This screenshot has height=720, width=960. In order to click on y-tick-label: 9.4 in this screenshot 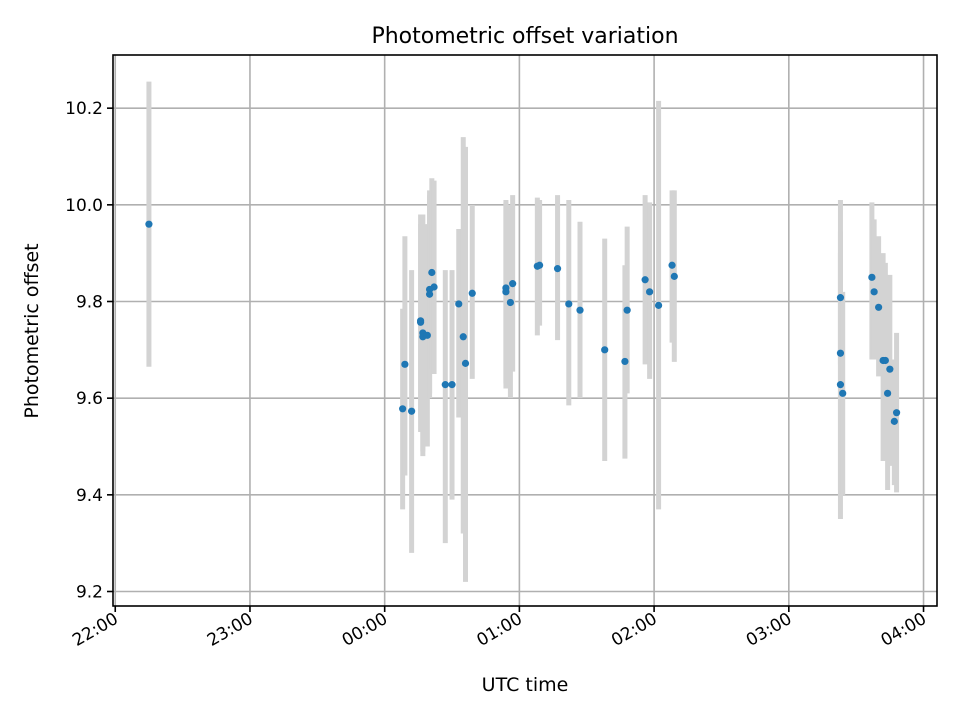, I will do `click(89, 496)`.